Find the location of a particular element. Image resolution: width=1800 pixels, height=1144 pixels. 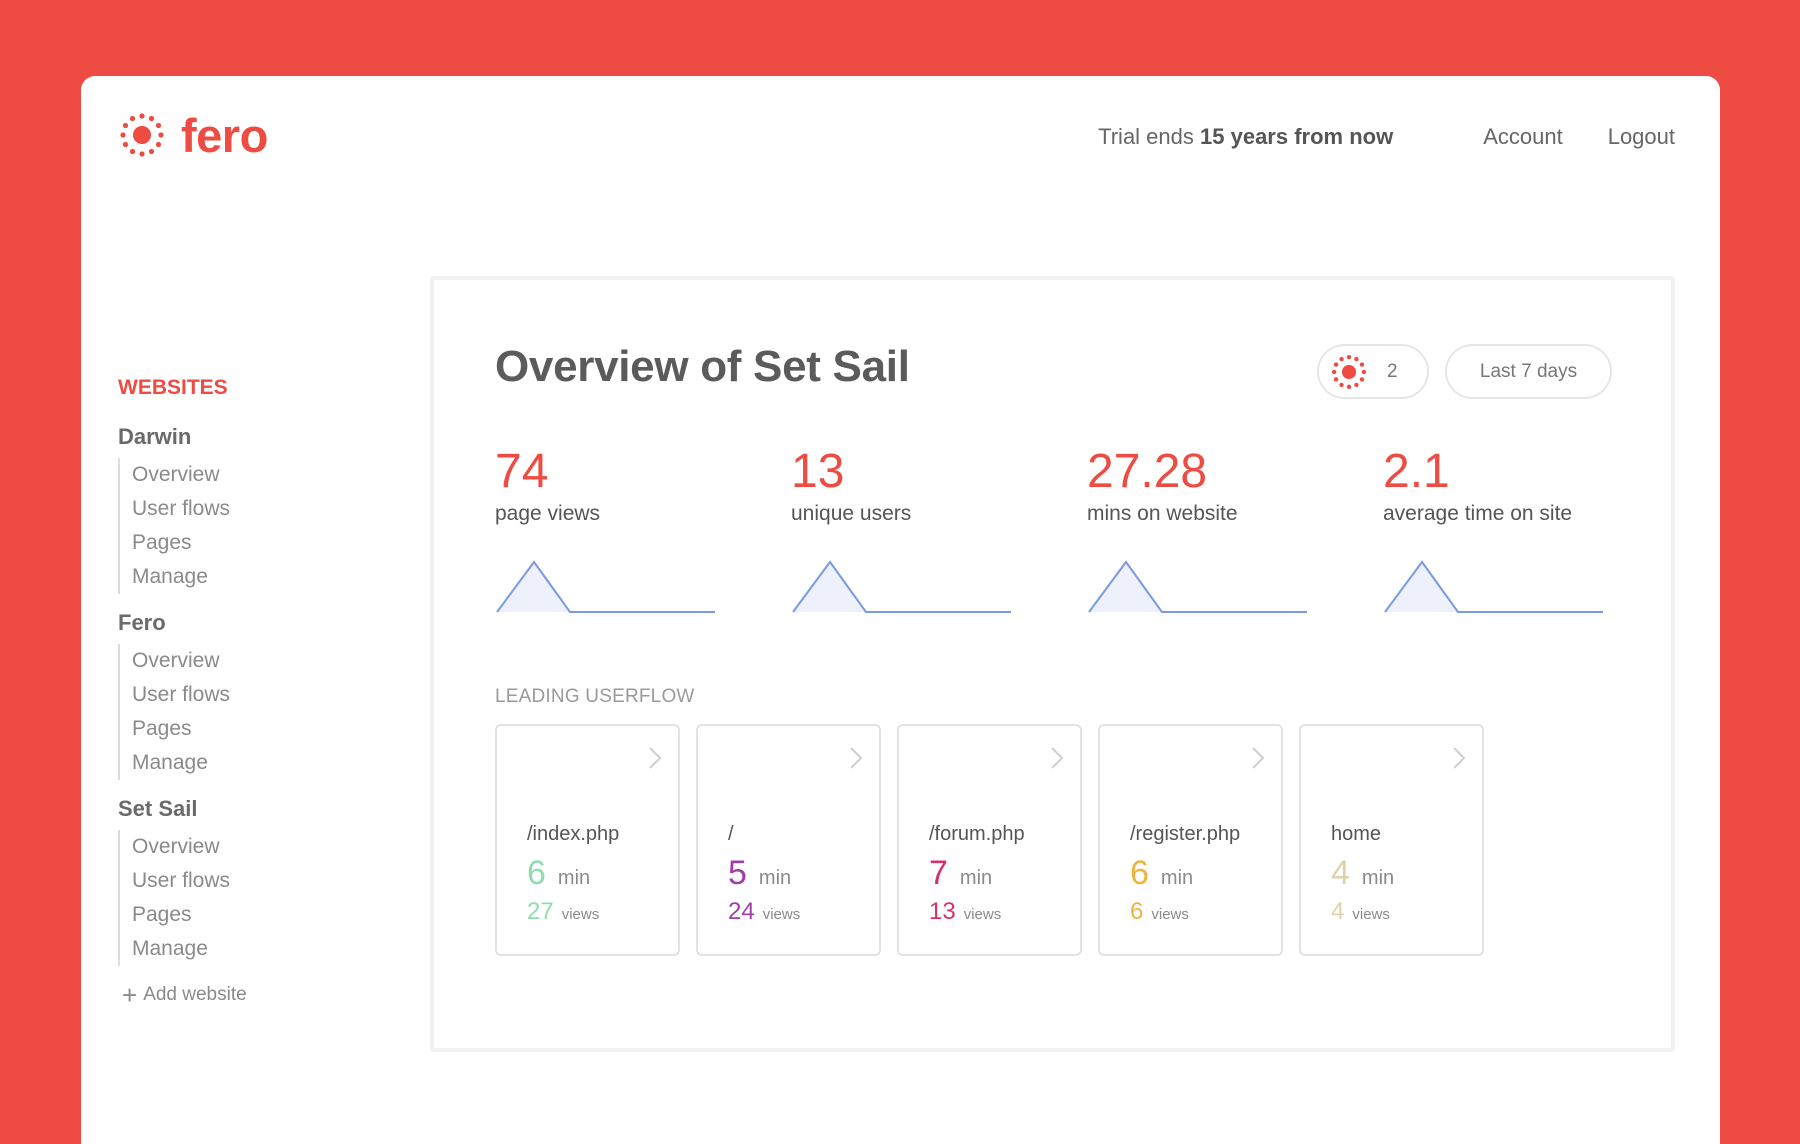

stat-label: mins on website is located at coordinates (1162, 513).